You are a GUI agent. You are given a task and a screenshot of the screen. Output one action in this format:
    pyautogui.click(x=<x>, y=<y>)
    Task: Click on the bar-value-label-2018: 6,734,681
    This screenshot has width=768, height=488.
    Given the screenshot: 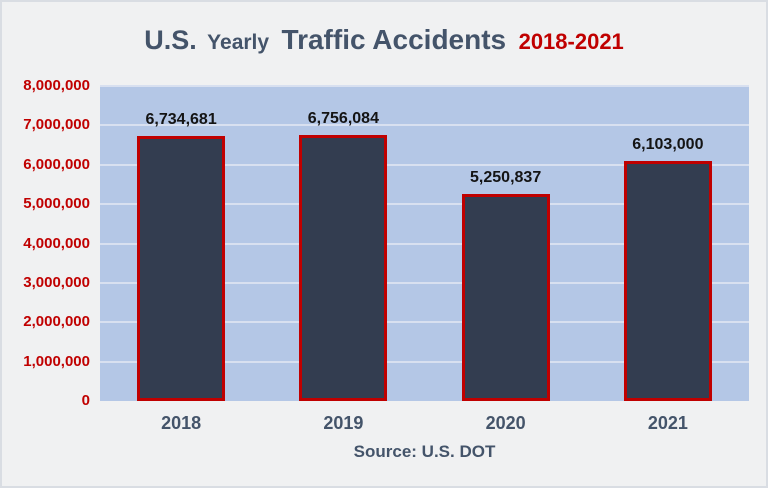 What is the action you would take?
    pyautogui.click(x=181, y=119)
    